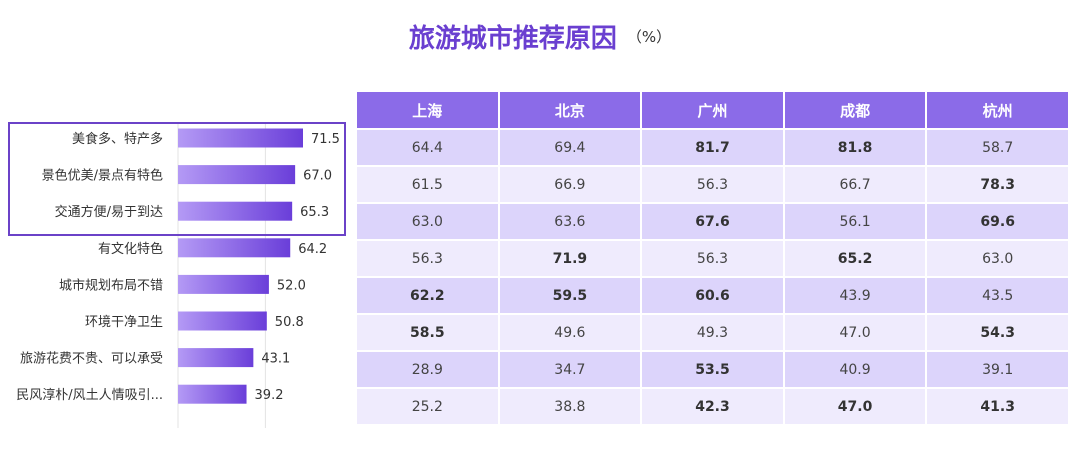  What do you see at coordinates (130, 249) in the screenshot?
I see `category-label: 有文化特色` at bounding box center [130, 249].